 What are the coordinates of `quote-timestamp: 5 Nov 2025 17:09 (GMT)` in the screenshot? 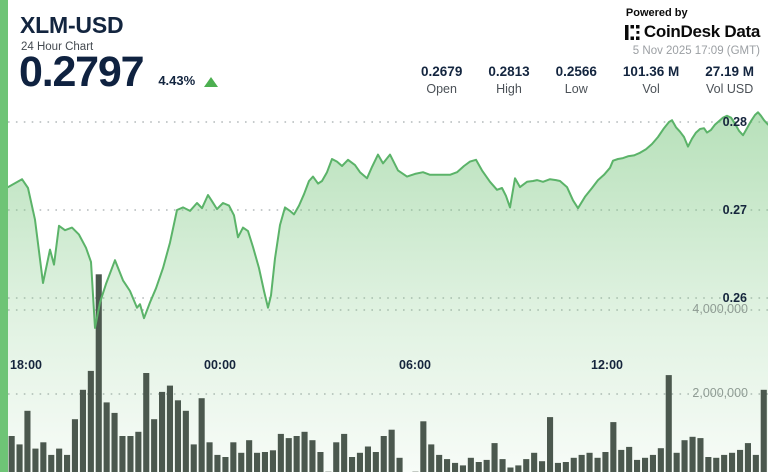 It's located at (696, 51).